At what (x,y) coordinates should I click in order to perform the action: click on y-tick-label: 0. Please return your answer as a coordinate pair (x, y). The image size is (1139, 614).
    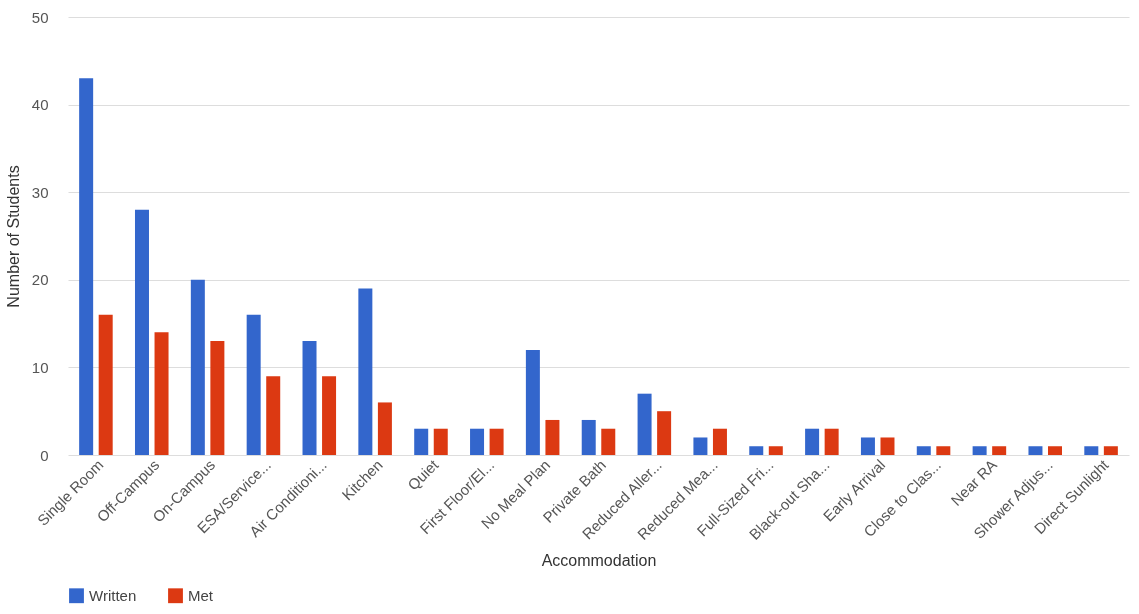
    Looking at the image, I should click on (44, 455).